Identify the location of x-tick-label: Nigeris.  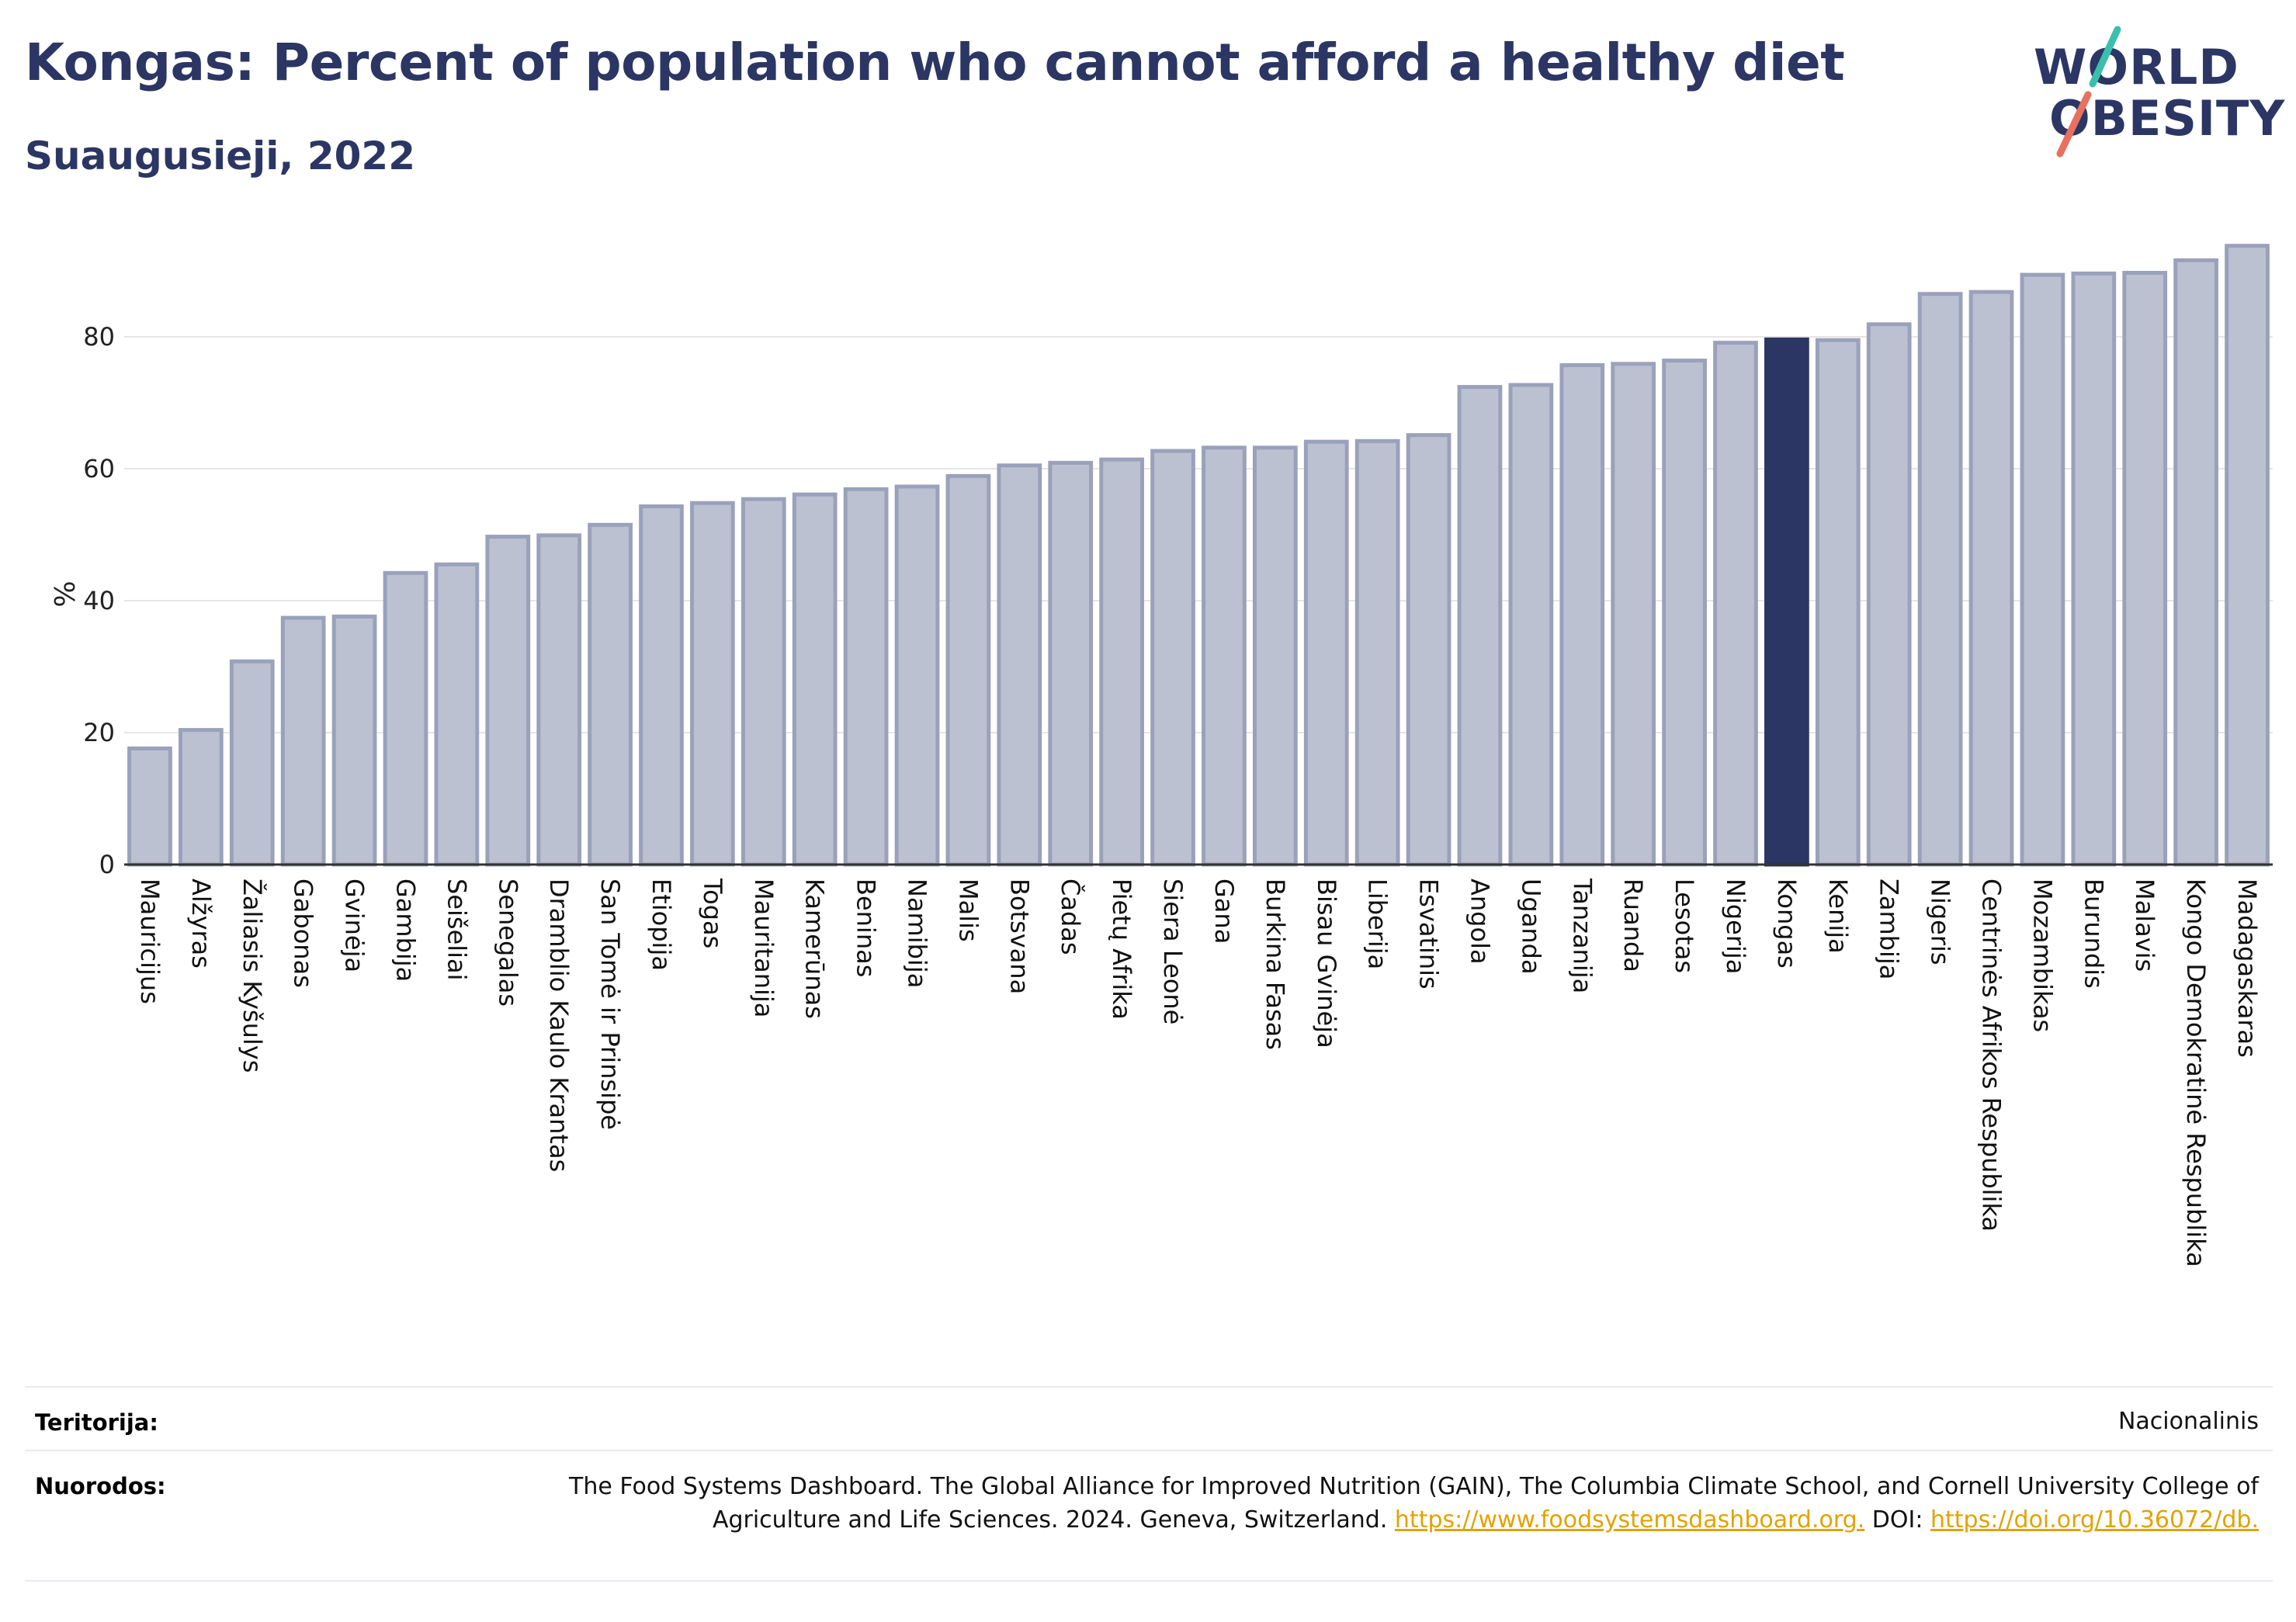
(1940, 922).